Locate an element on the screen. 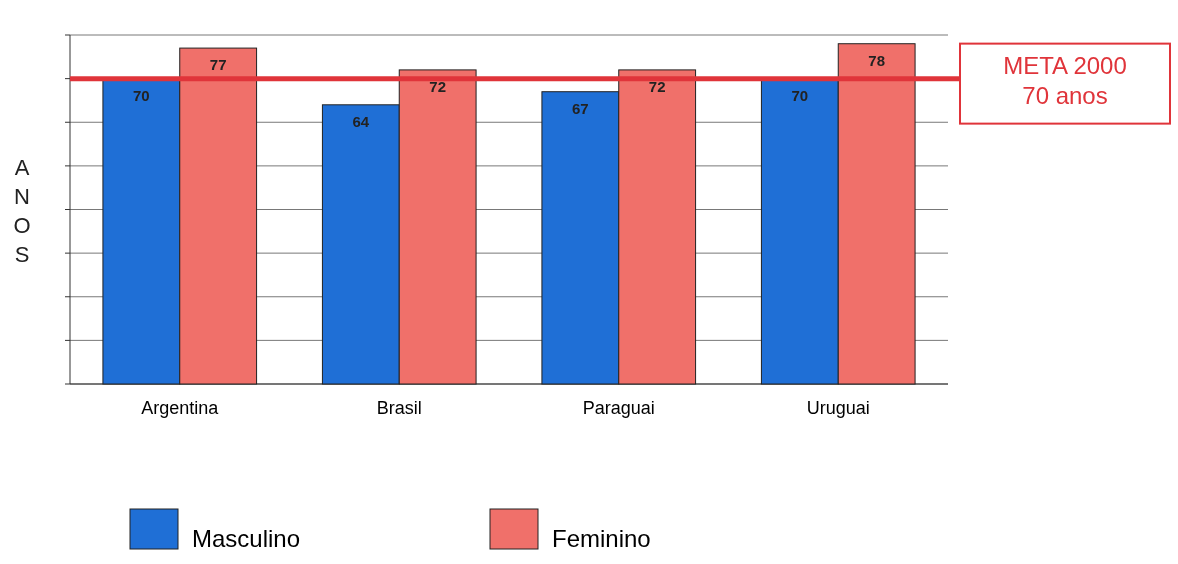 Image resolution: width=1178 pixels, height=564 pixels. data-label: 64 is located at coordinates (361, 121).